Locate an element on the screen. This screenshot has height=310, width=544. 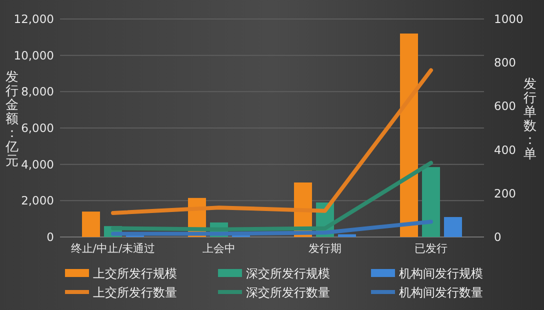
y2-tick-label: 800 is located at coordinates (505, 63).